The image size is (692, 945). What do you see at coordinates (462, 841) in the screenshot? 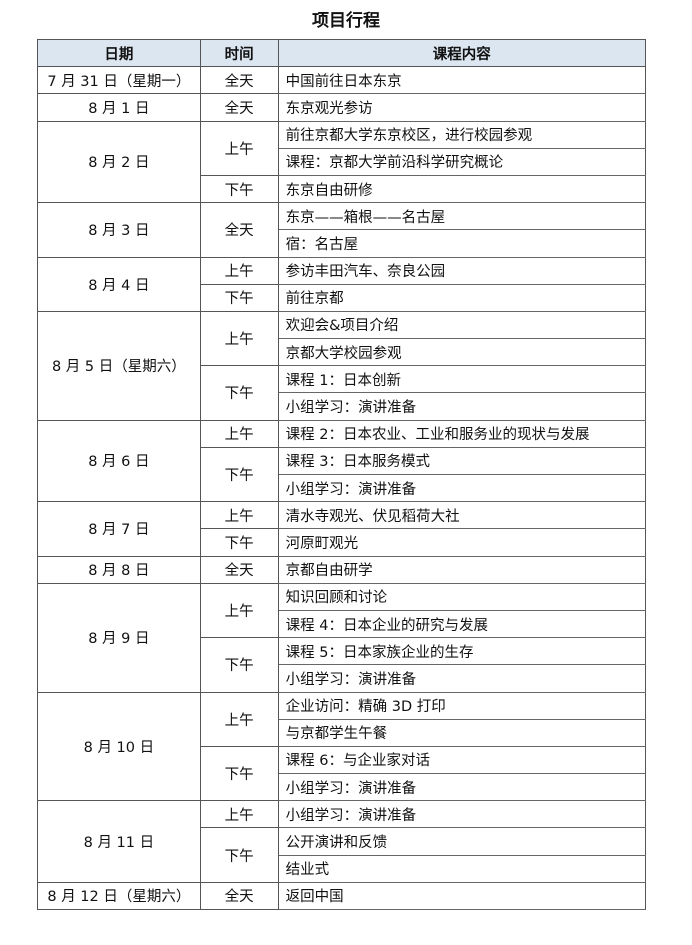
I see `content-cell: 公开演讲和反馈` at bounding box center [462, 841].